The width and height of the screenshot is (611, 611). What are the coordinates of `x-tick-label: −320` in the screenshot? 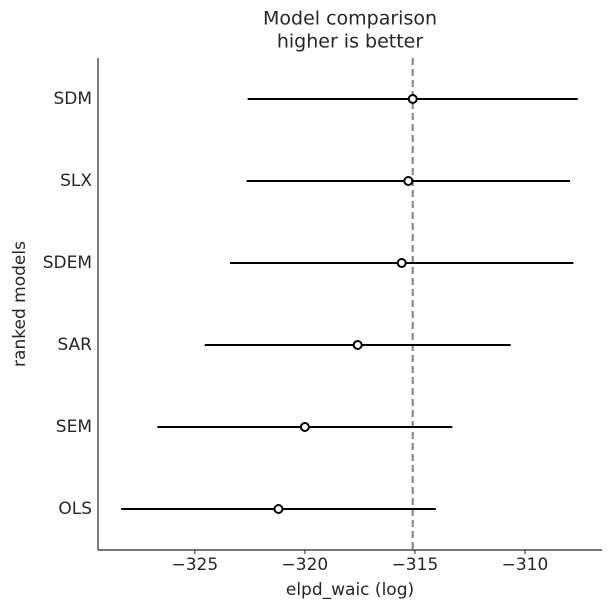 It's located at (305, 565).